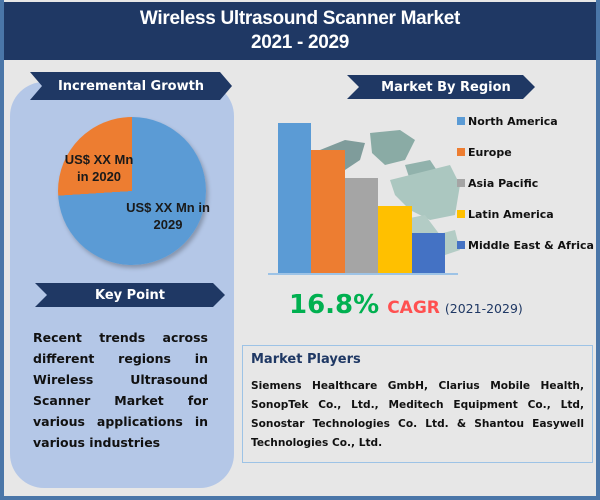 The height and width of the screenshot is (500, 600). What do you see at coordinates (306, 359) in the screenshot?
I see `market-players-heading: Market Players` at bounding box center [306, 359].